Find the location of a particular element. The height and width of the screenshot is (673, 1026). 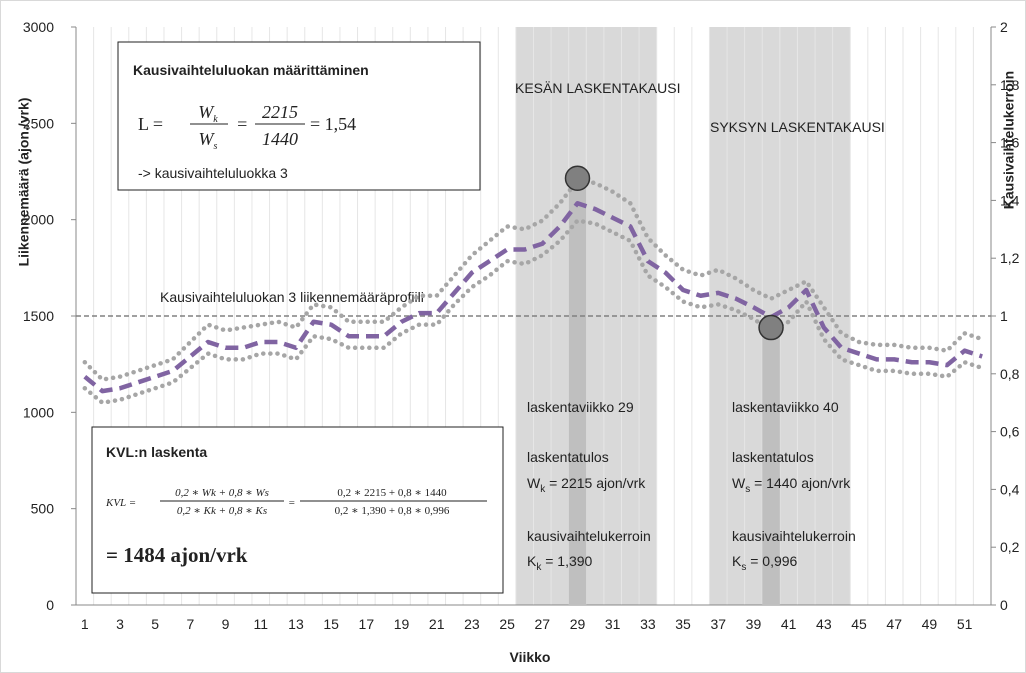

y2-tick-label: 0 is located at coordinates (1004, 605).